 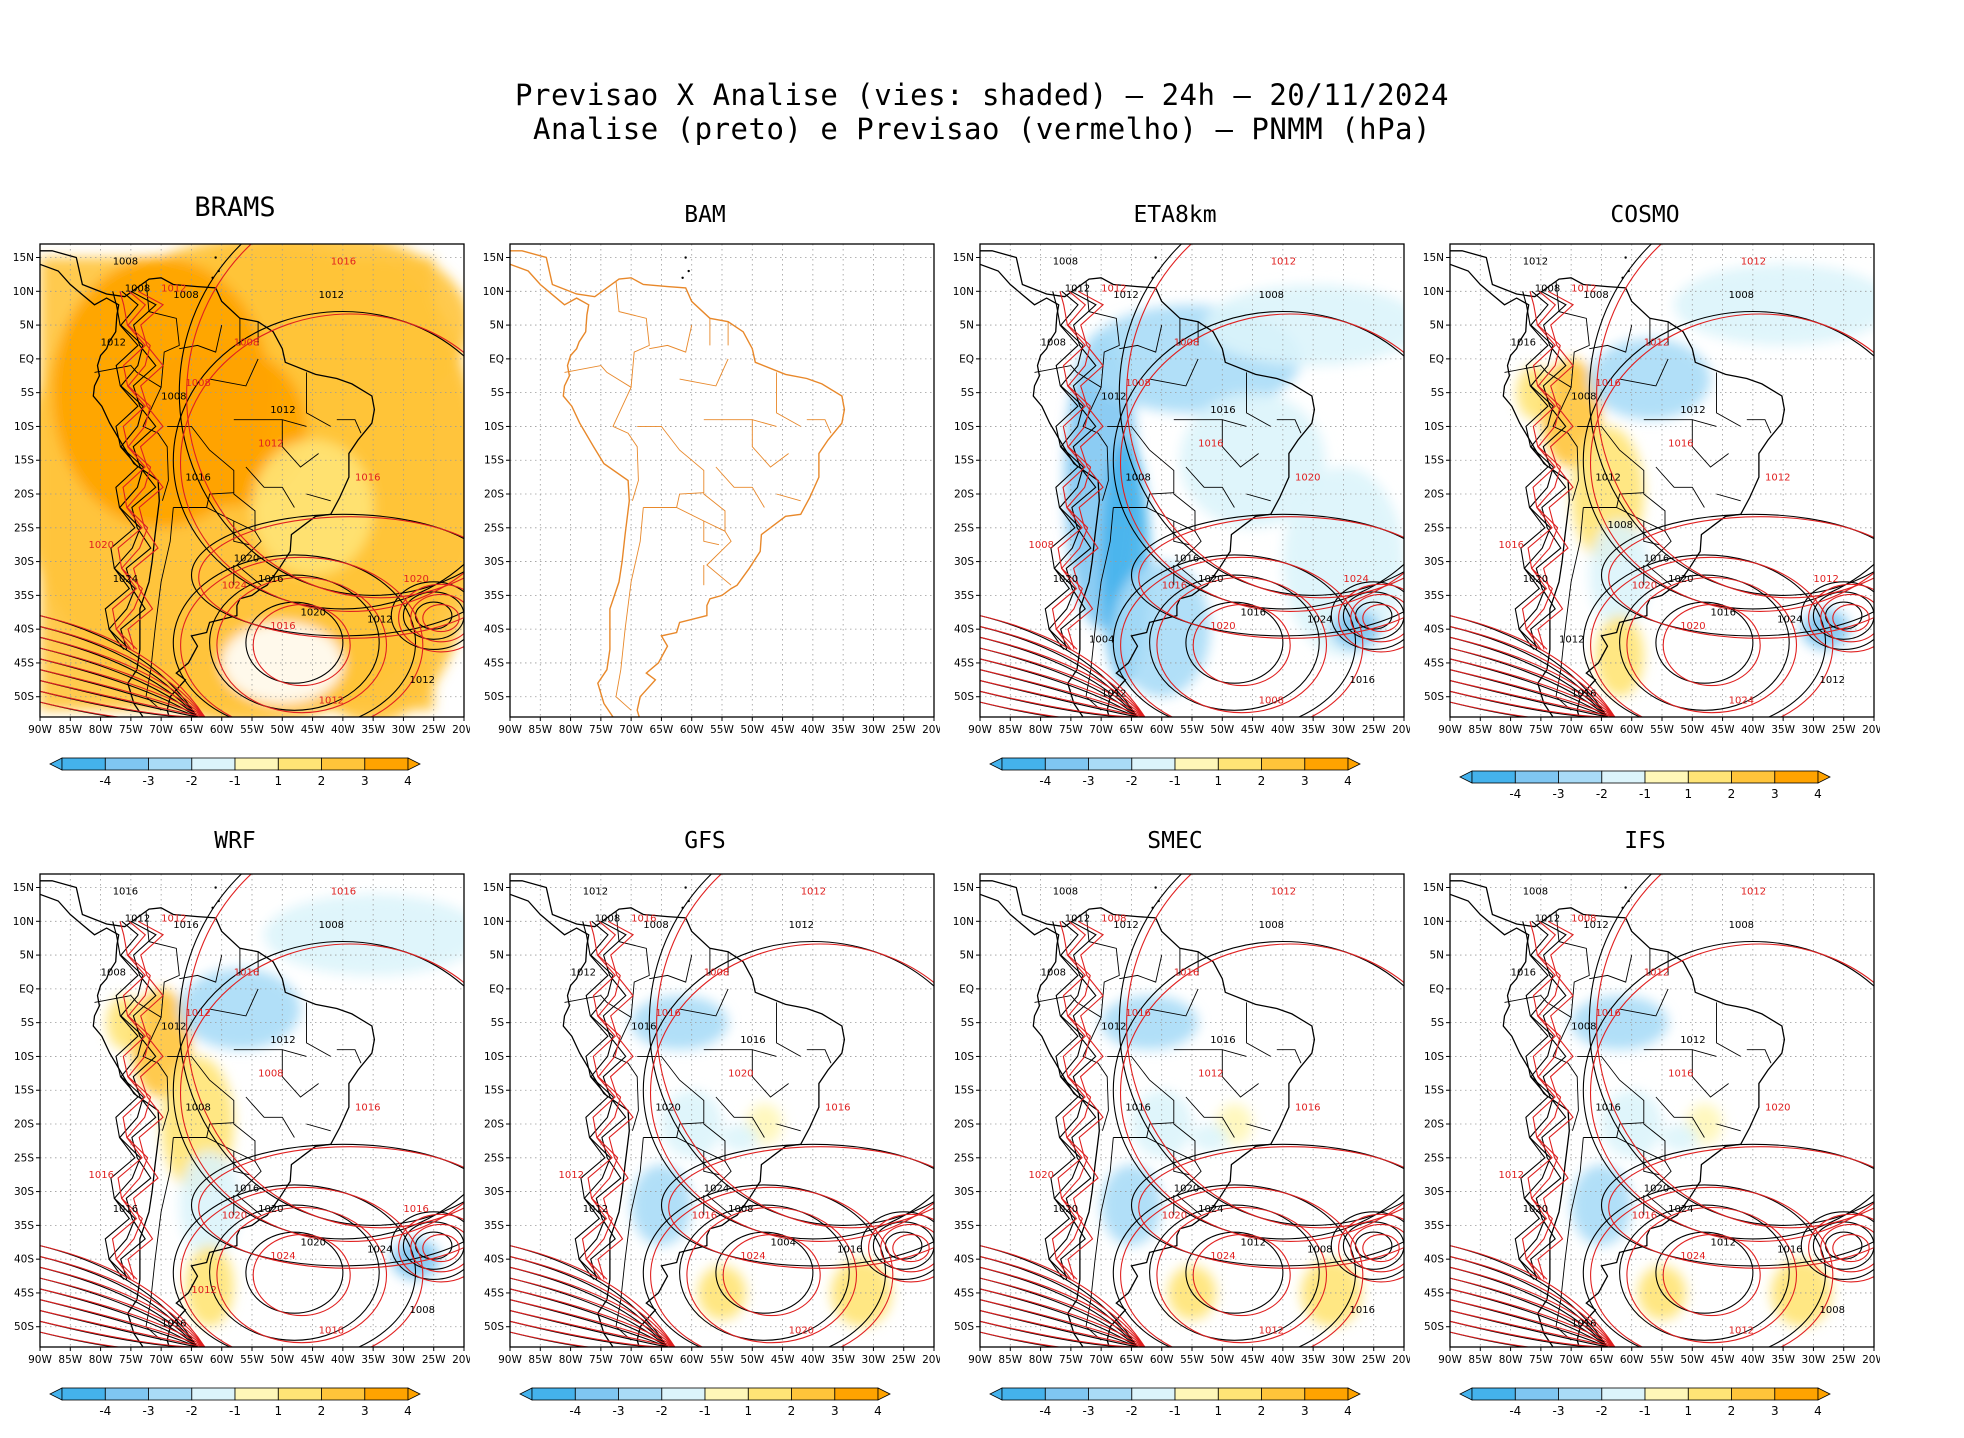 I want to click on panel-title-wrf: WRF, so click(x=235, y=841).